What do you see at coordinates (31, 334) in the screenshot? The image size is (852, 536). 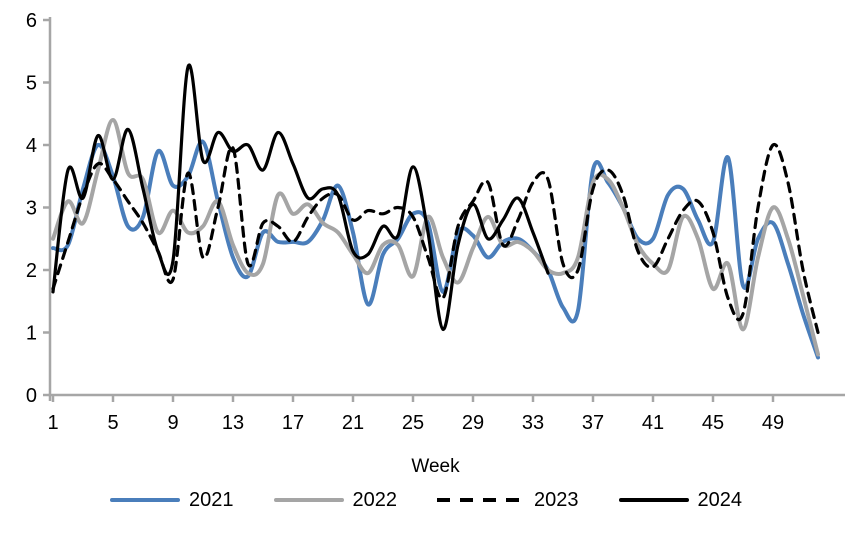 I see `y-tick-label: 1` at bounding box center [31, 334].